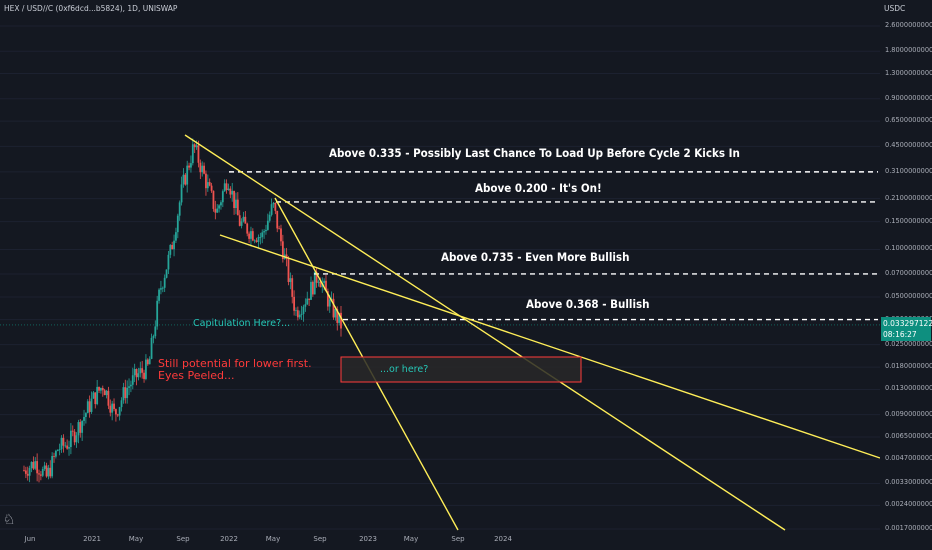  What do you see at coordinates (503, 539) in the screenshot?
I see `x-tick-label: 2024` at bounding box center [503, 539].